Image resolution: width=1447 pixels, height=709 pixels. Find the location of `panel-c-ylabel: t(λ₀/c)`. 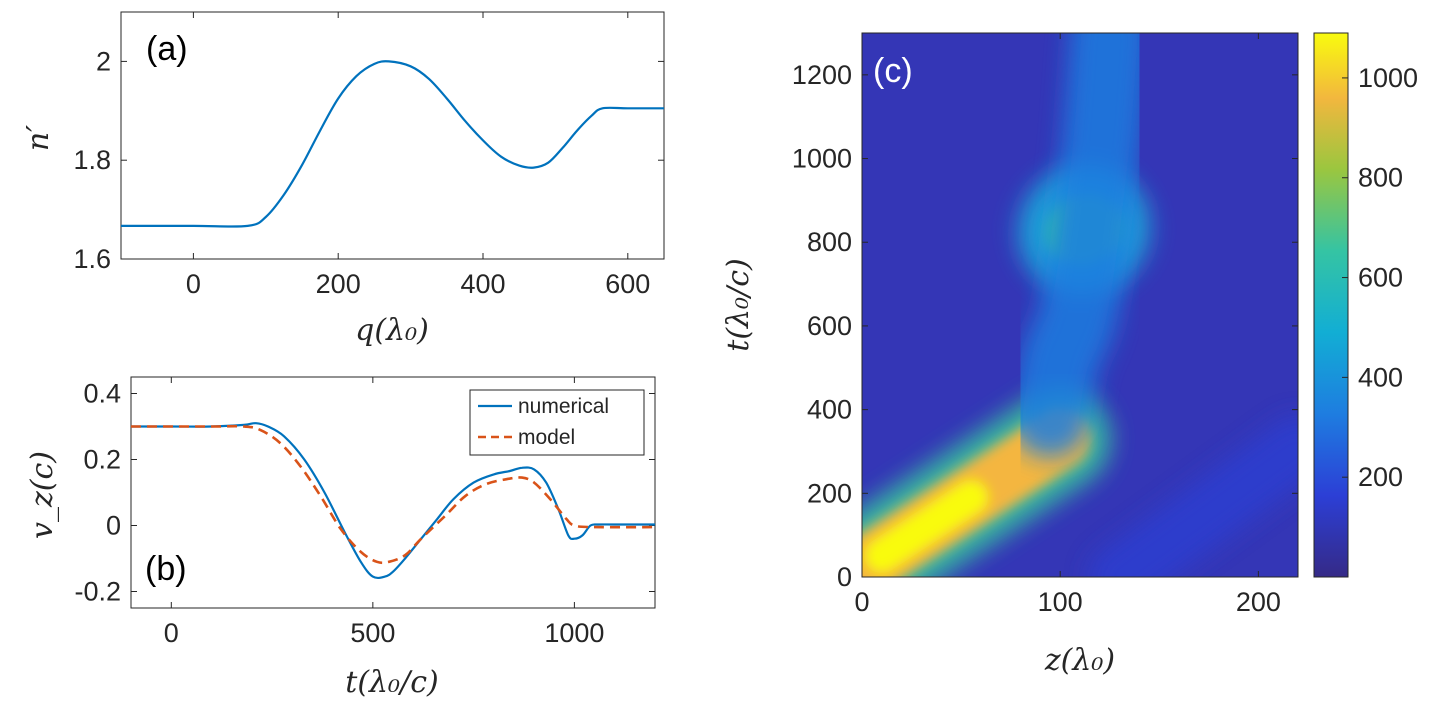

panel-c-ylabel: t(λ₀/c) is located at coordinates (738, 304).